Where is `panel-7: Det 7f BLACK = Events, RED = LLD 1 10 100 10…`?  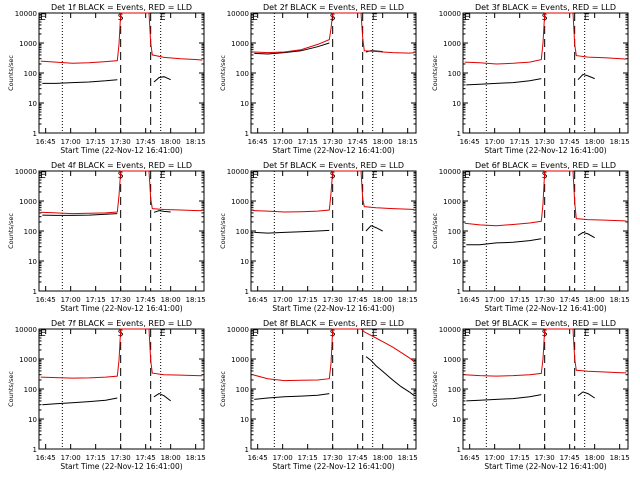 panel-7: Det 7f BLACK = Events, RED = LLD 1 10 100 10… is located at coordinates (106, 395).